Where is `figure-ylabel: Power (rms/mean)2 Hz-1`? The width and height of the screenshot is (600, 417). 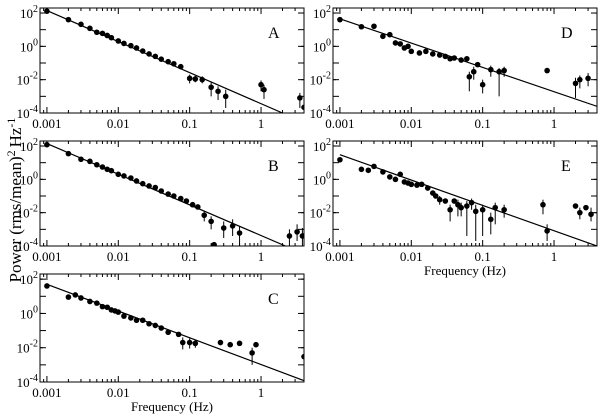
figure-ylabel: Power (rms/mean)2 Hz-1 is located at coordinates (14, 200).